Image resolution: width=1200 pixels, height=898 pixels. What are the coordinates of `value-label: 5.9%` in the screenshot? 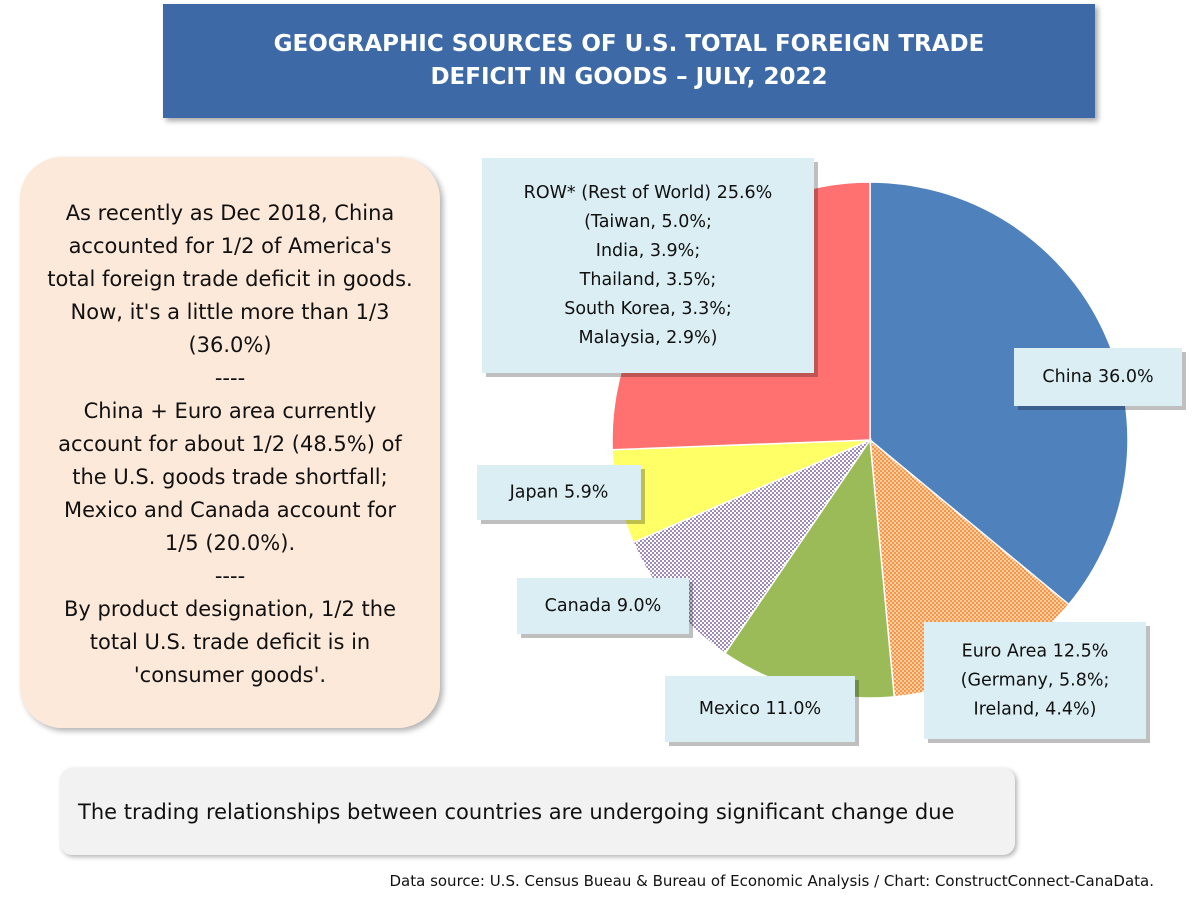 It's located at (586, 493).